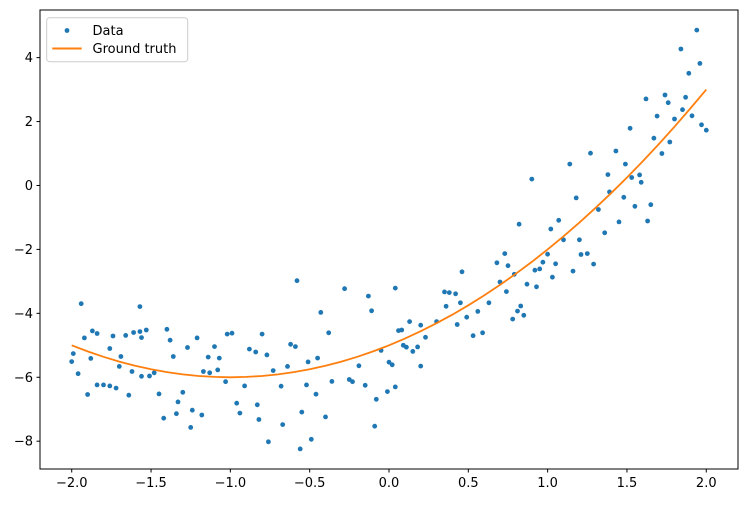  I want to click on y-tick-label: −6, so click(23, 378).